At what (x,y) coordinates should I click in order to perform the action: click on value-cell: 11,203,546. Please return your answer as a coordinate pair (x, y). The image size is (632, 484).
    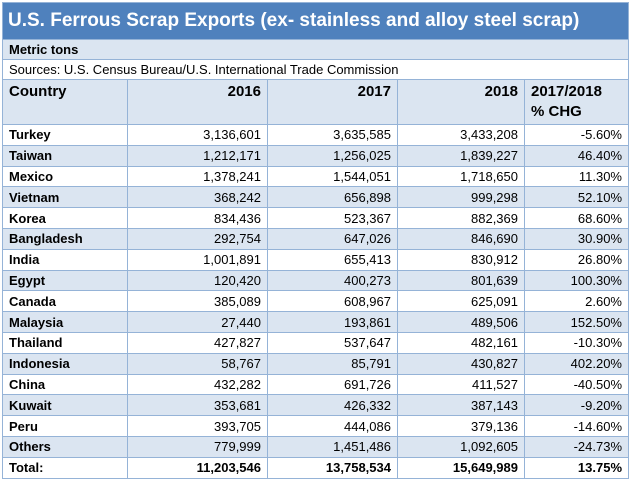
    Looking at the image, I should click on (197, 467).